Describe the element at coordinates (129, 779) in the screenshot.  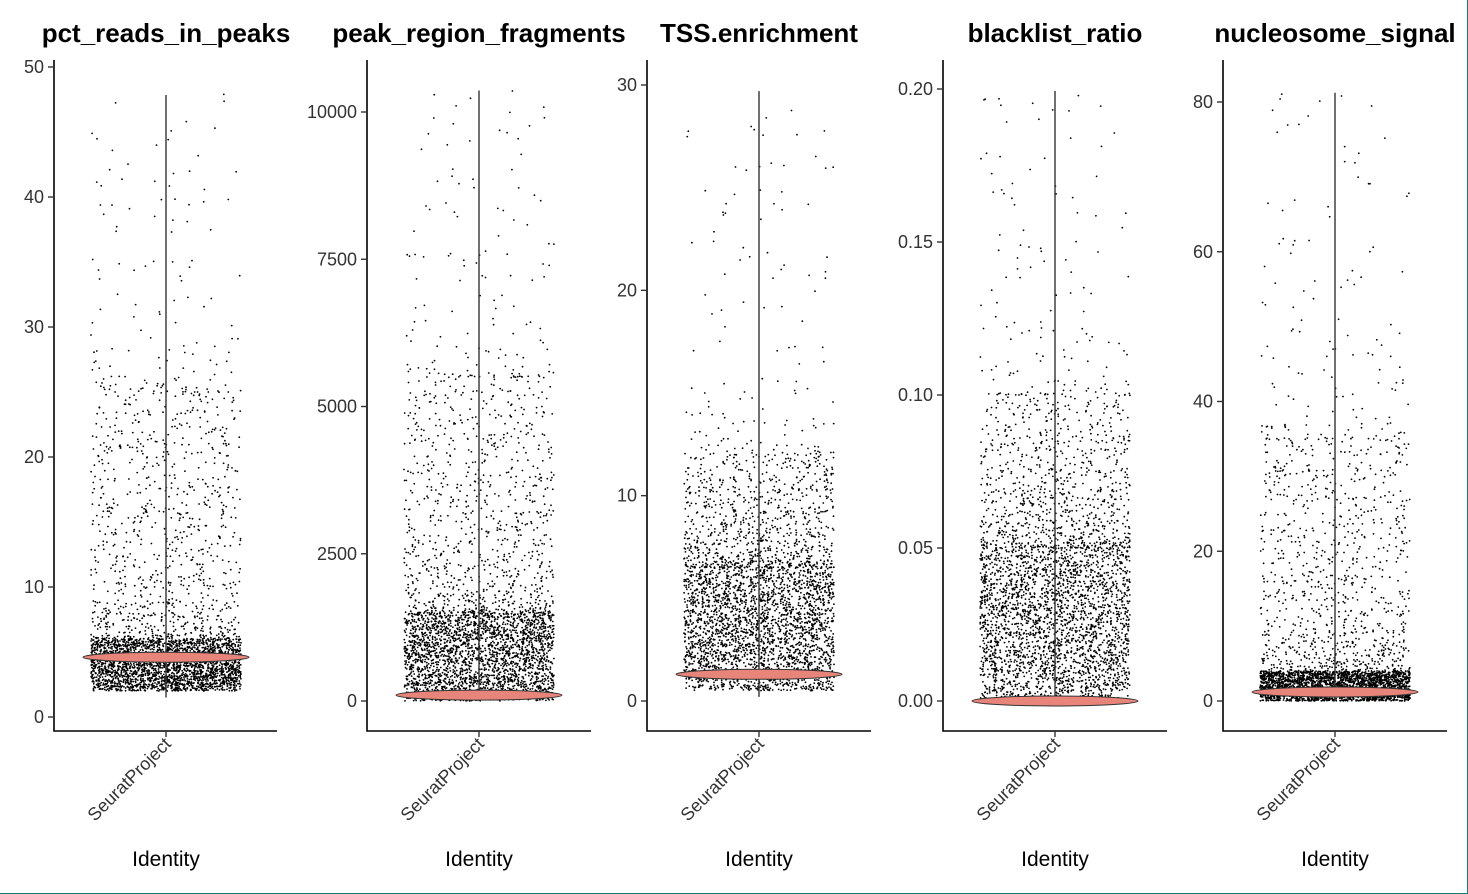
I see `x-tick-label: SeuratProject` at that location.